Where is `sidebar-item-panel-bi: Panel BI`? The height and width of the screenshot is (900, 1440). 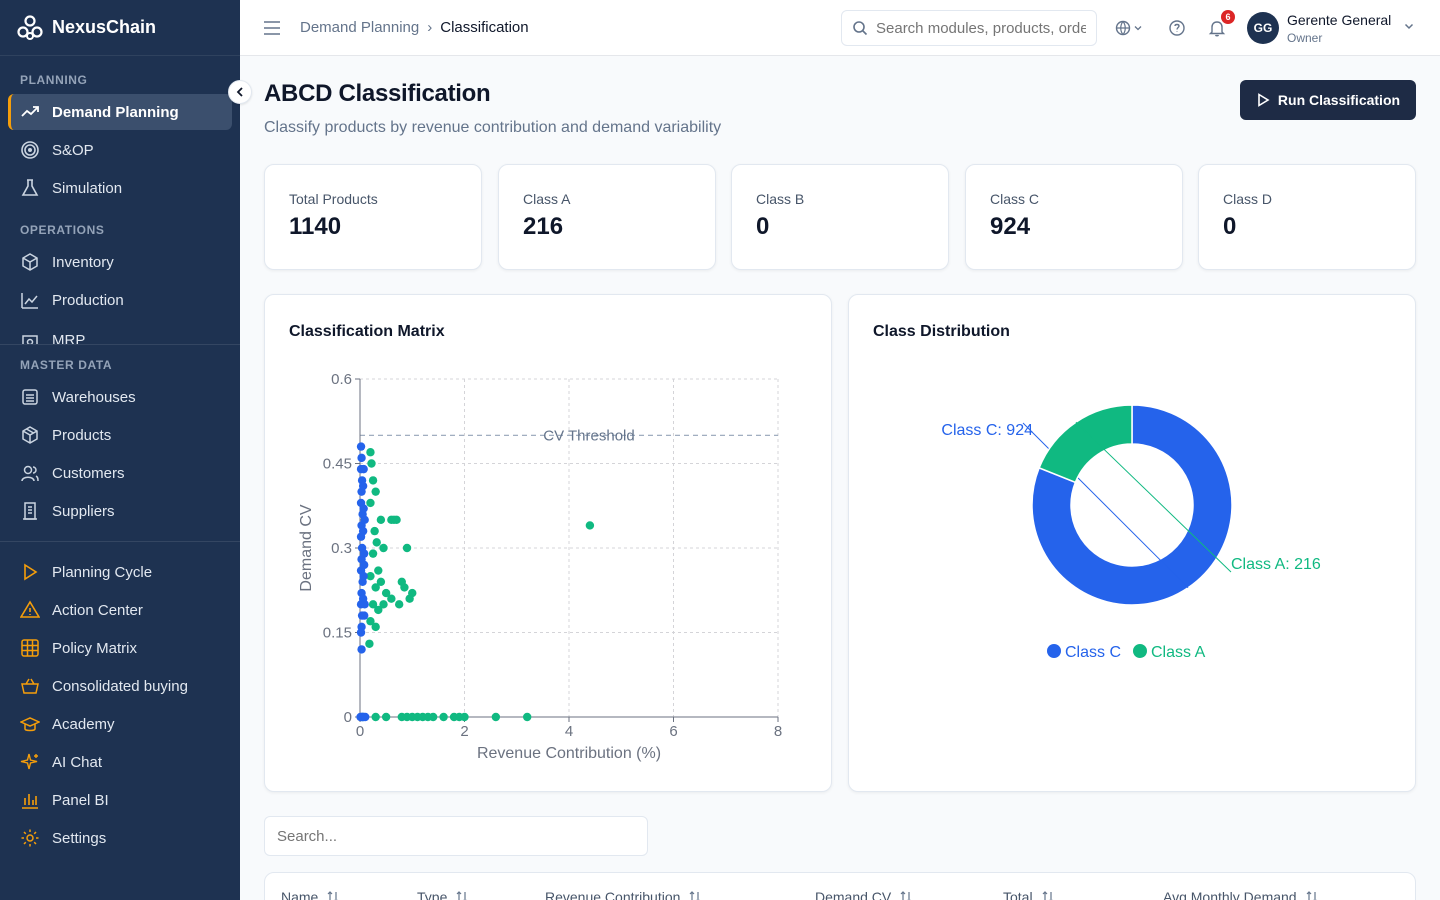 sidebar-item-panel-bi: Panel BI is located at coordinates (120, 800).